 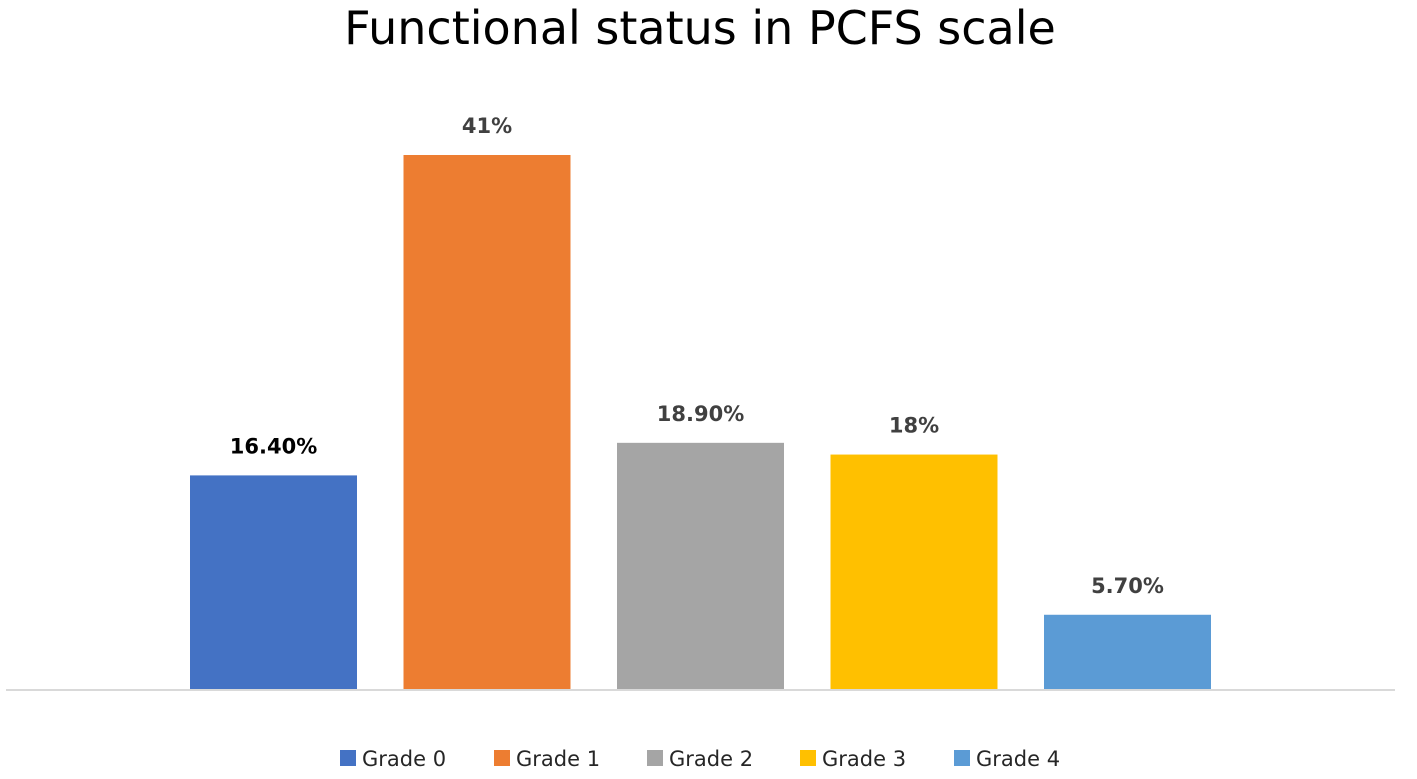 What do you see at coordinates (1018, 759) in the screenshot?
I see `legend-label-grade-4: Grade 4` at bounding box center [1018, 759].